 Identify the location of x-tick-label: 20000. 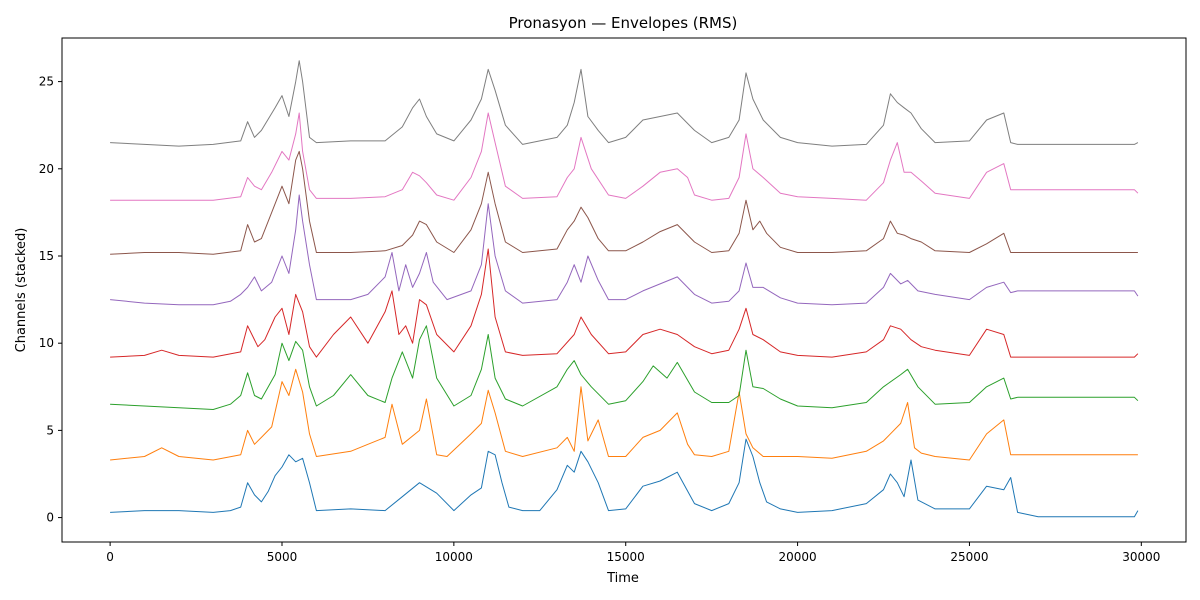
(797, 557).